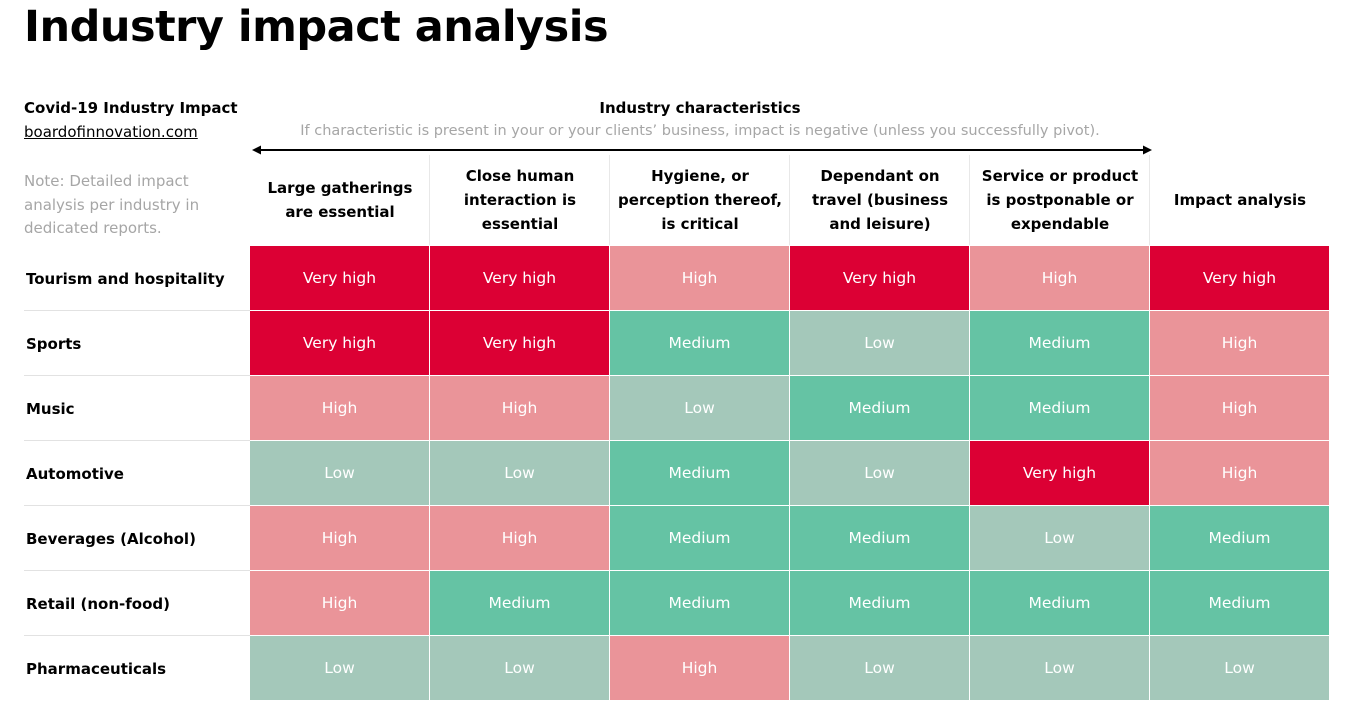  What do you see at coordinates (316, 27) in the screenshot?
I see `page-title: Industry impact analysis` at bounding box center [316, 27].